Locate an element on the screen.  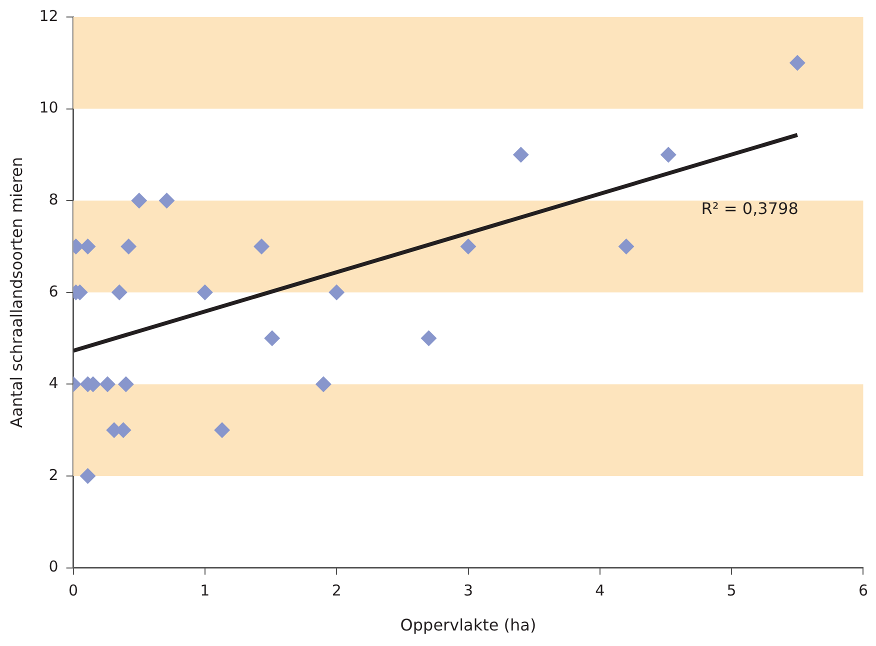
y-tick-label: 12 is located at coordinates (48, 15).